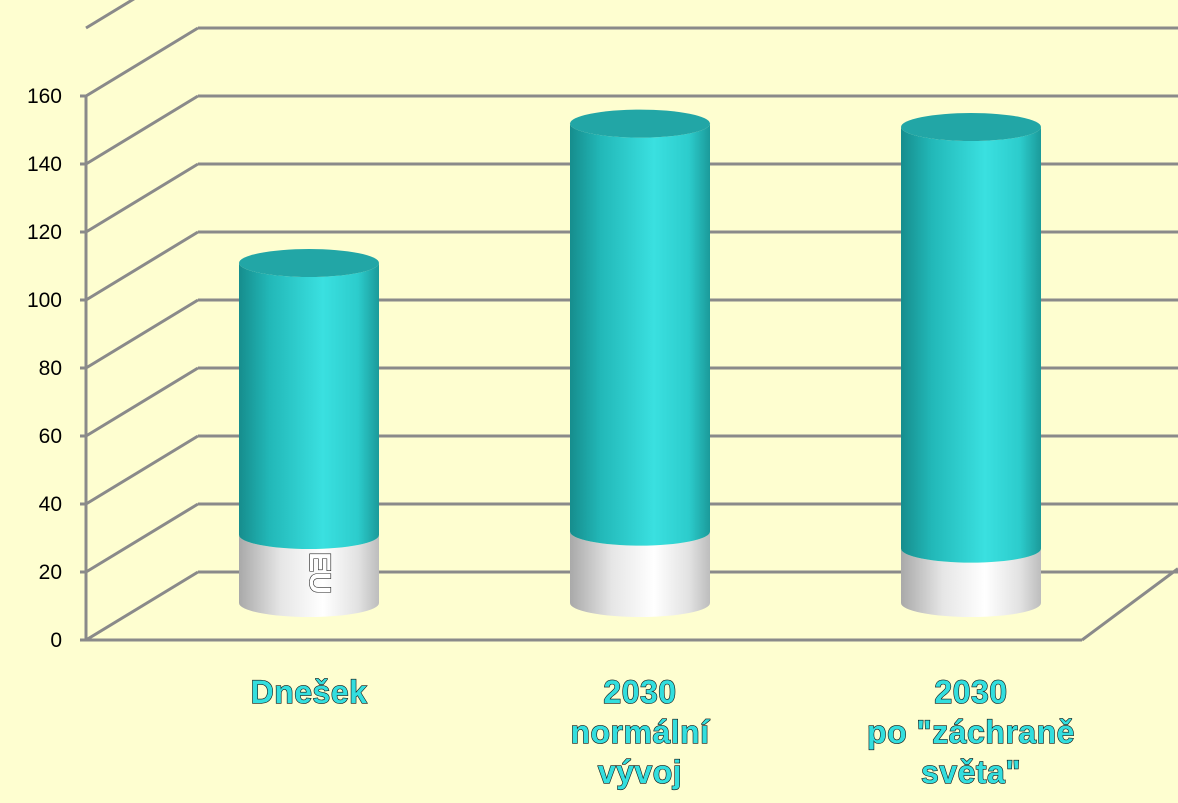  I want to click on cylinder-bar: EU, so click(309, 433).